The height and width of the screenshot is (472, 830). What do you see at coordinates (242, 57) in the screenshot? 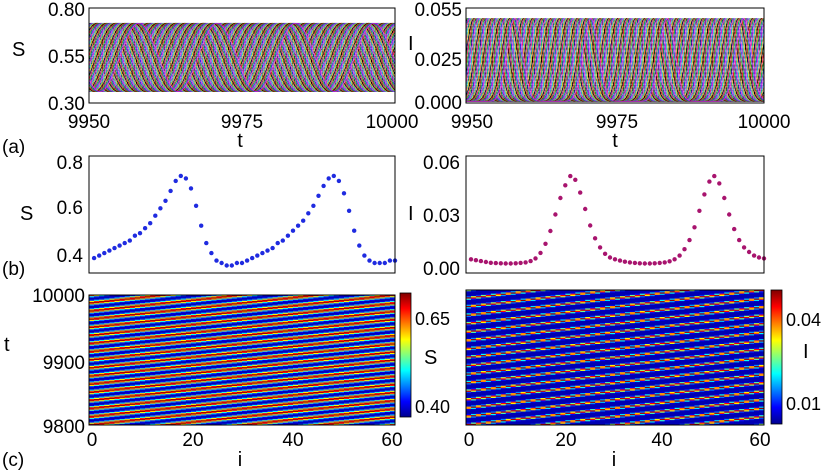
I see `series-line` at bounding box center [242, 57].